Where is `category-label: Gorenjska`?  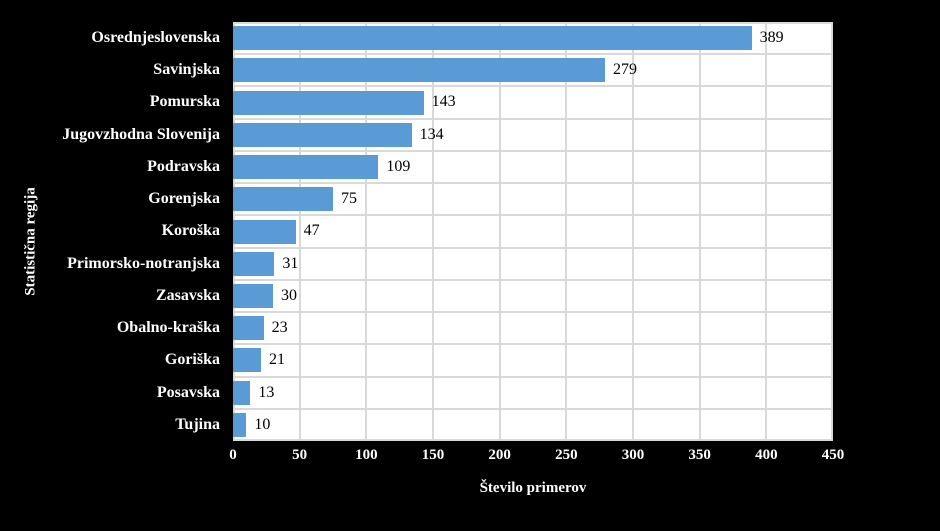 category-label: Gorenjska is located at coordinates (184, 199).